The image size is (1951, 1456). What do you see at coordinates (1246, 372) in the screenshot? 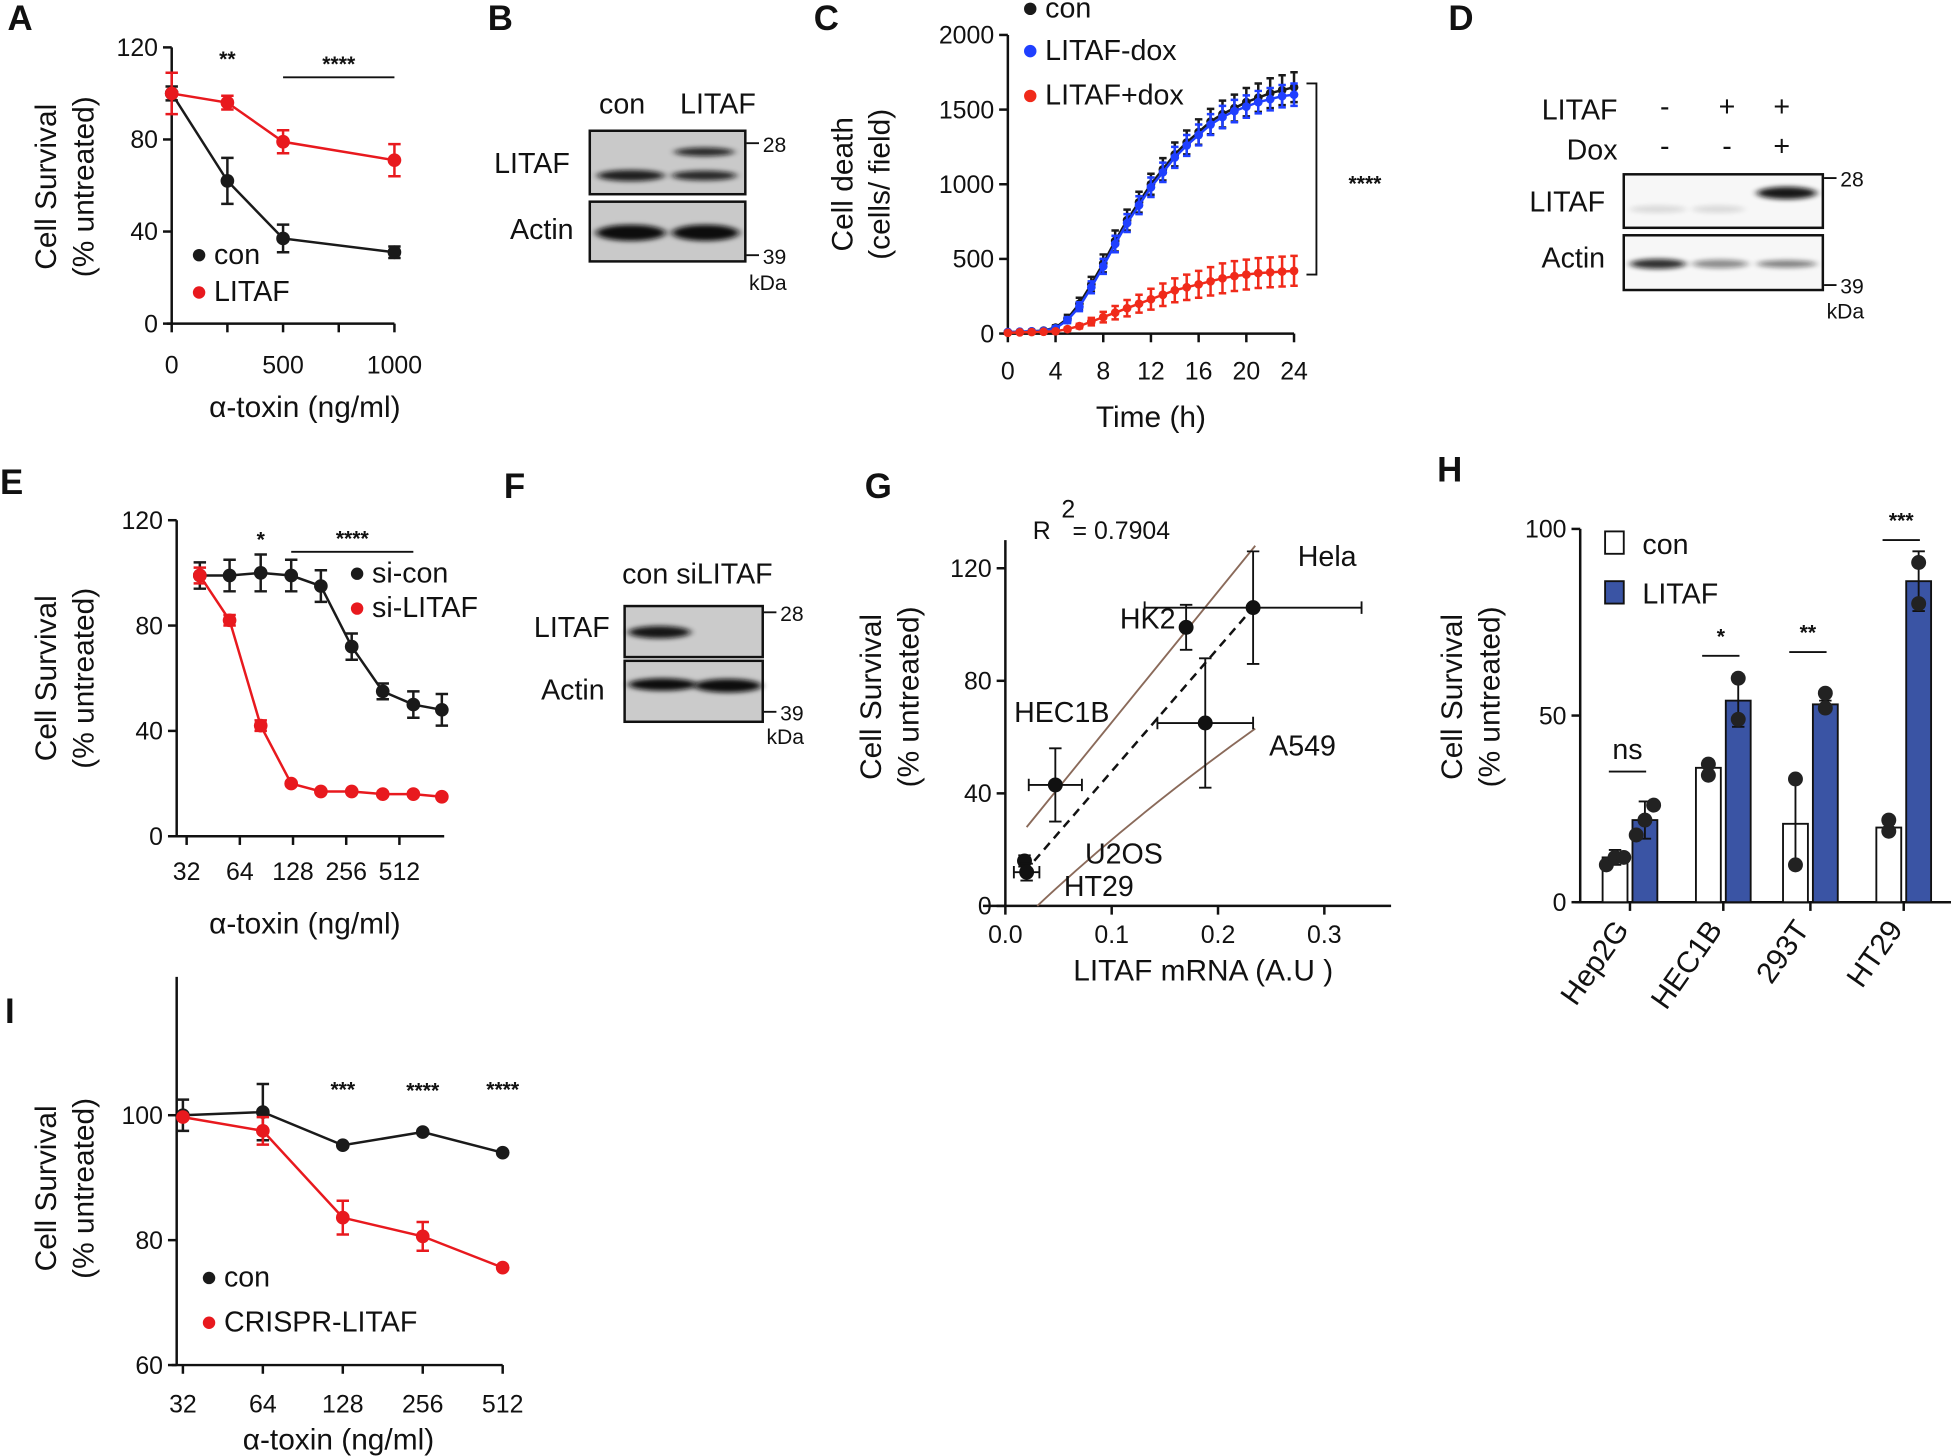
I see `x-tick-label: 20` at bounding box center [1246, 372].